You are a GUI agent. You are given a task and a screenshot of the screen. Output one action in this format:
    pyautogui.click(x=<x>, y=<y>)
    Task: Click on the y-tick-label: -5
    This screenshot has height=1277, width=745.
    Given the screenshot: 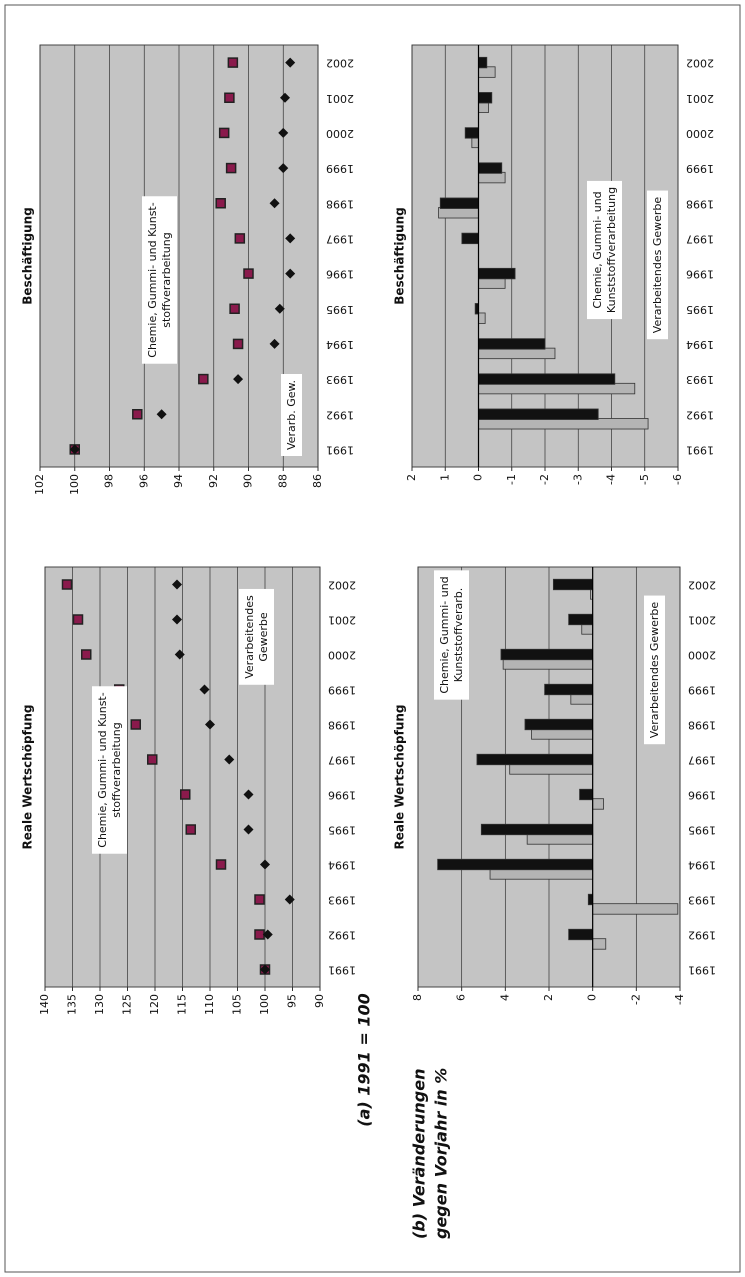 What is the action you would take?
    pyautogui.click(x=644, y=479)
    